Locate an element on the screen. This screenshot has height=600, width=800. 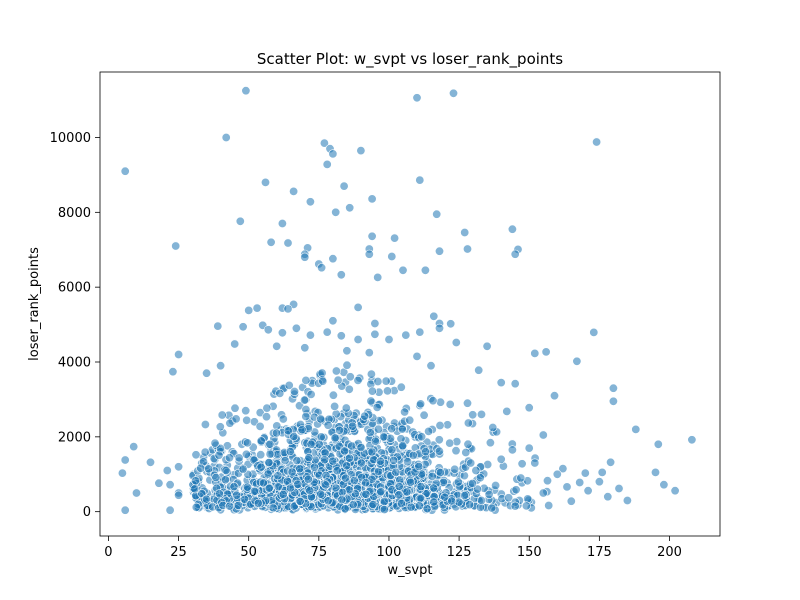
y-tick-label: 8000 is located at coordinates (74, 213).